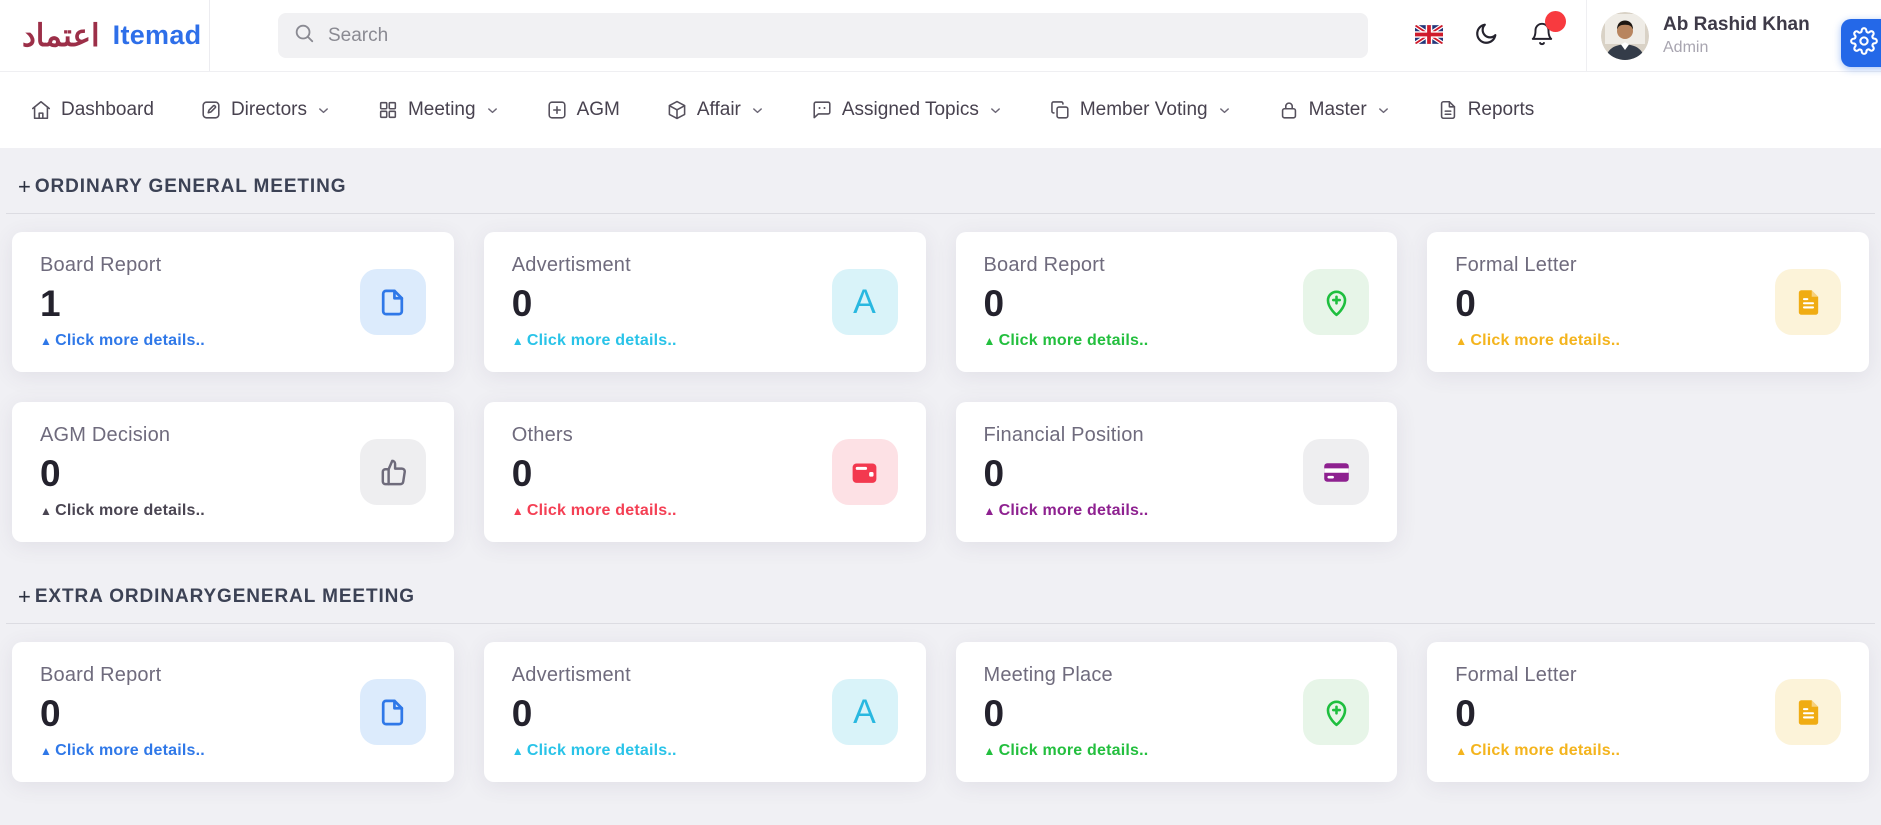 The width and height of the screenshot is (1881, 825). What do you see at coordinates (907, 110) in the screenshot?
I see `nav-item-assigned-topics: Assigned Topics` at bounding box center [907, 110].